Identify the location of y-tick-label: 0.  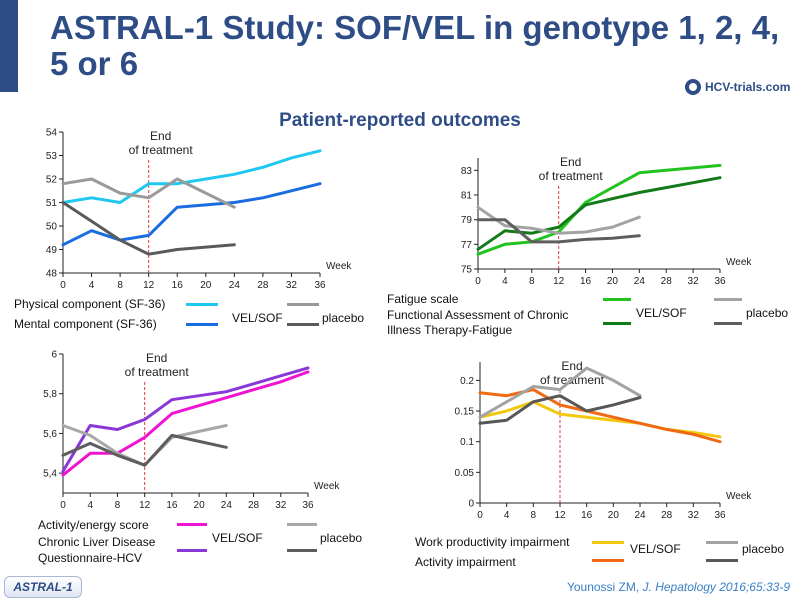
(471, 504).